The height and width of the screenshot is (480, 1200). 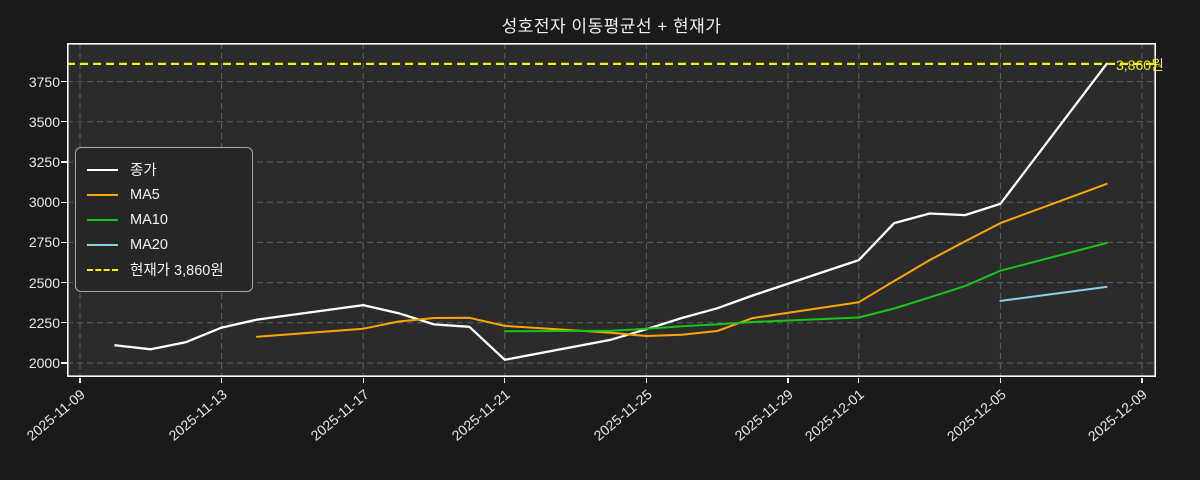 What do you see at coordinates (1118, 415) in the screenshot?
I see `x-tick-label: 2025-12-09` at bounding box center [1118, 415].